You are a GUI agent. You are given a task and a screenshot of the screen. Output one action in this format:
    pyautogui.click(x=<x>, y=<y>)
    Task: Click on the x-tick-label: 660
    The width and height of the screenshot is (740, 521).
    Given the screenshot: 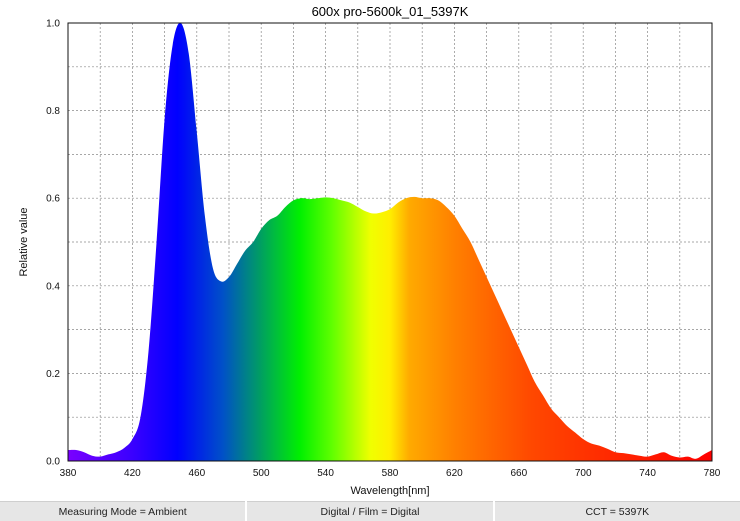 What is the action you would take?
    pyautogui.click(x=518, y=473)
    